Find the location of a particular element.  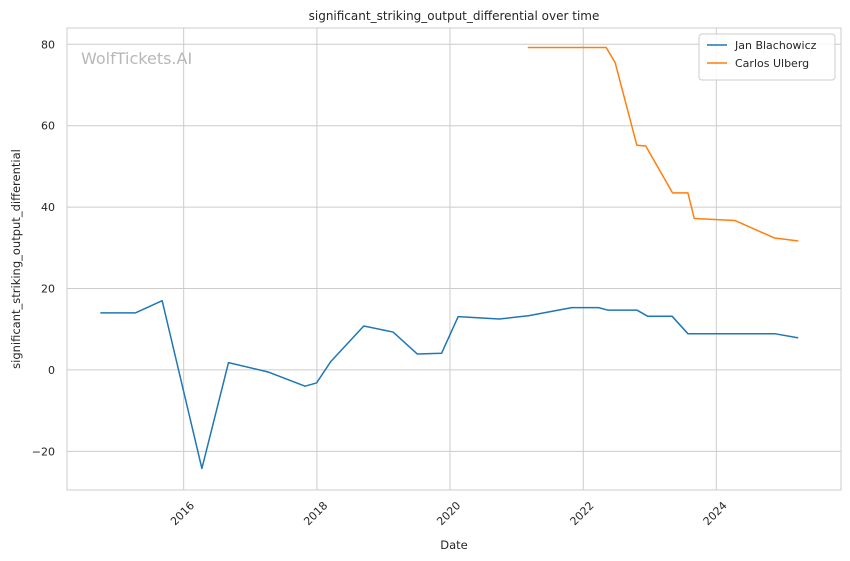

x-tick-label: 2022 is located at coordinates (582, 513).